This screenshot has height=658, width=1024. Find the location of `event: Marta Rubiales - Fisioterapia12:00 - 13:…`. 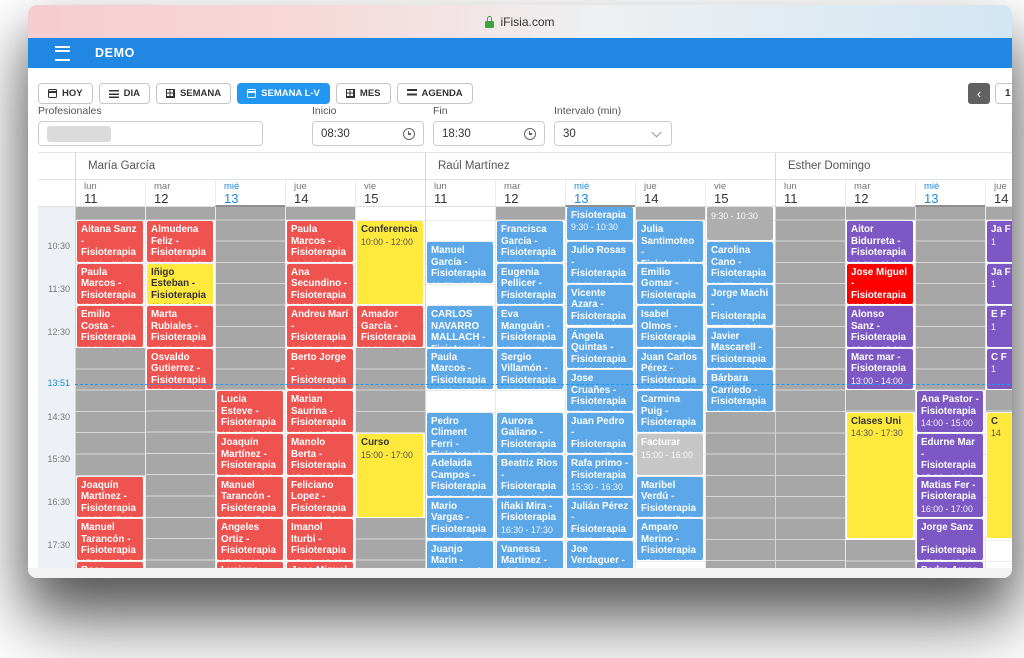

event: Marta Rubiales - Fisioterapia12:00 - 13:… is located at coordinates (180, 326).